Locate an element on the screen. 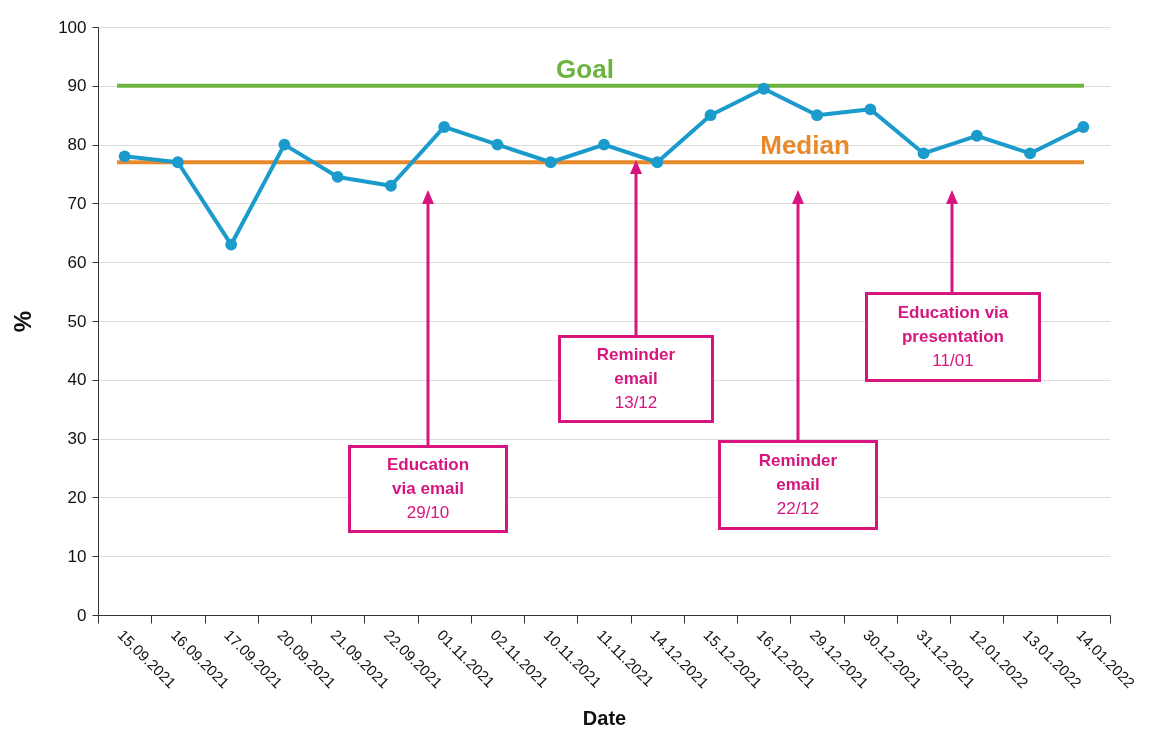 This screenshot has height=755, width=1160. y-tick-label: 20 is located at coordinates (77, 497).